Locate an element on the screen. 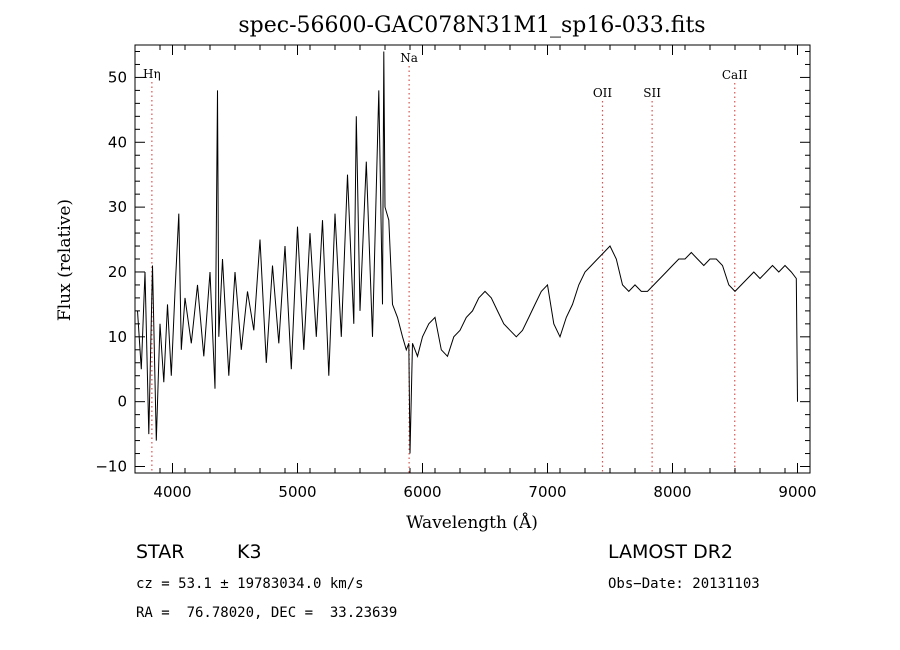  y-tick-label: −10 is located at coordinates (111, 467).